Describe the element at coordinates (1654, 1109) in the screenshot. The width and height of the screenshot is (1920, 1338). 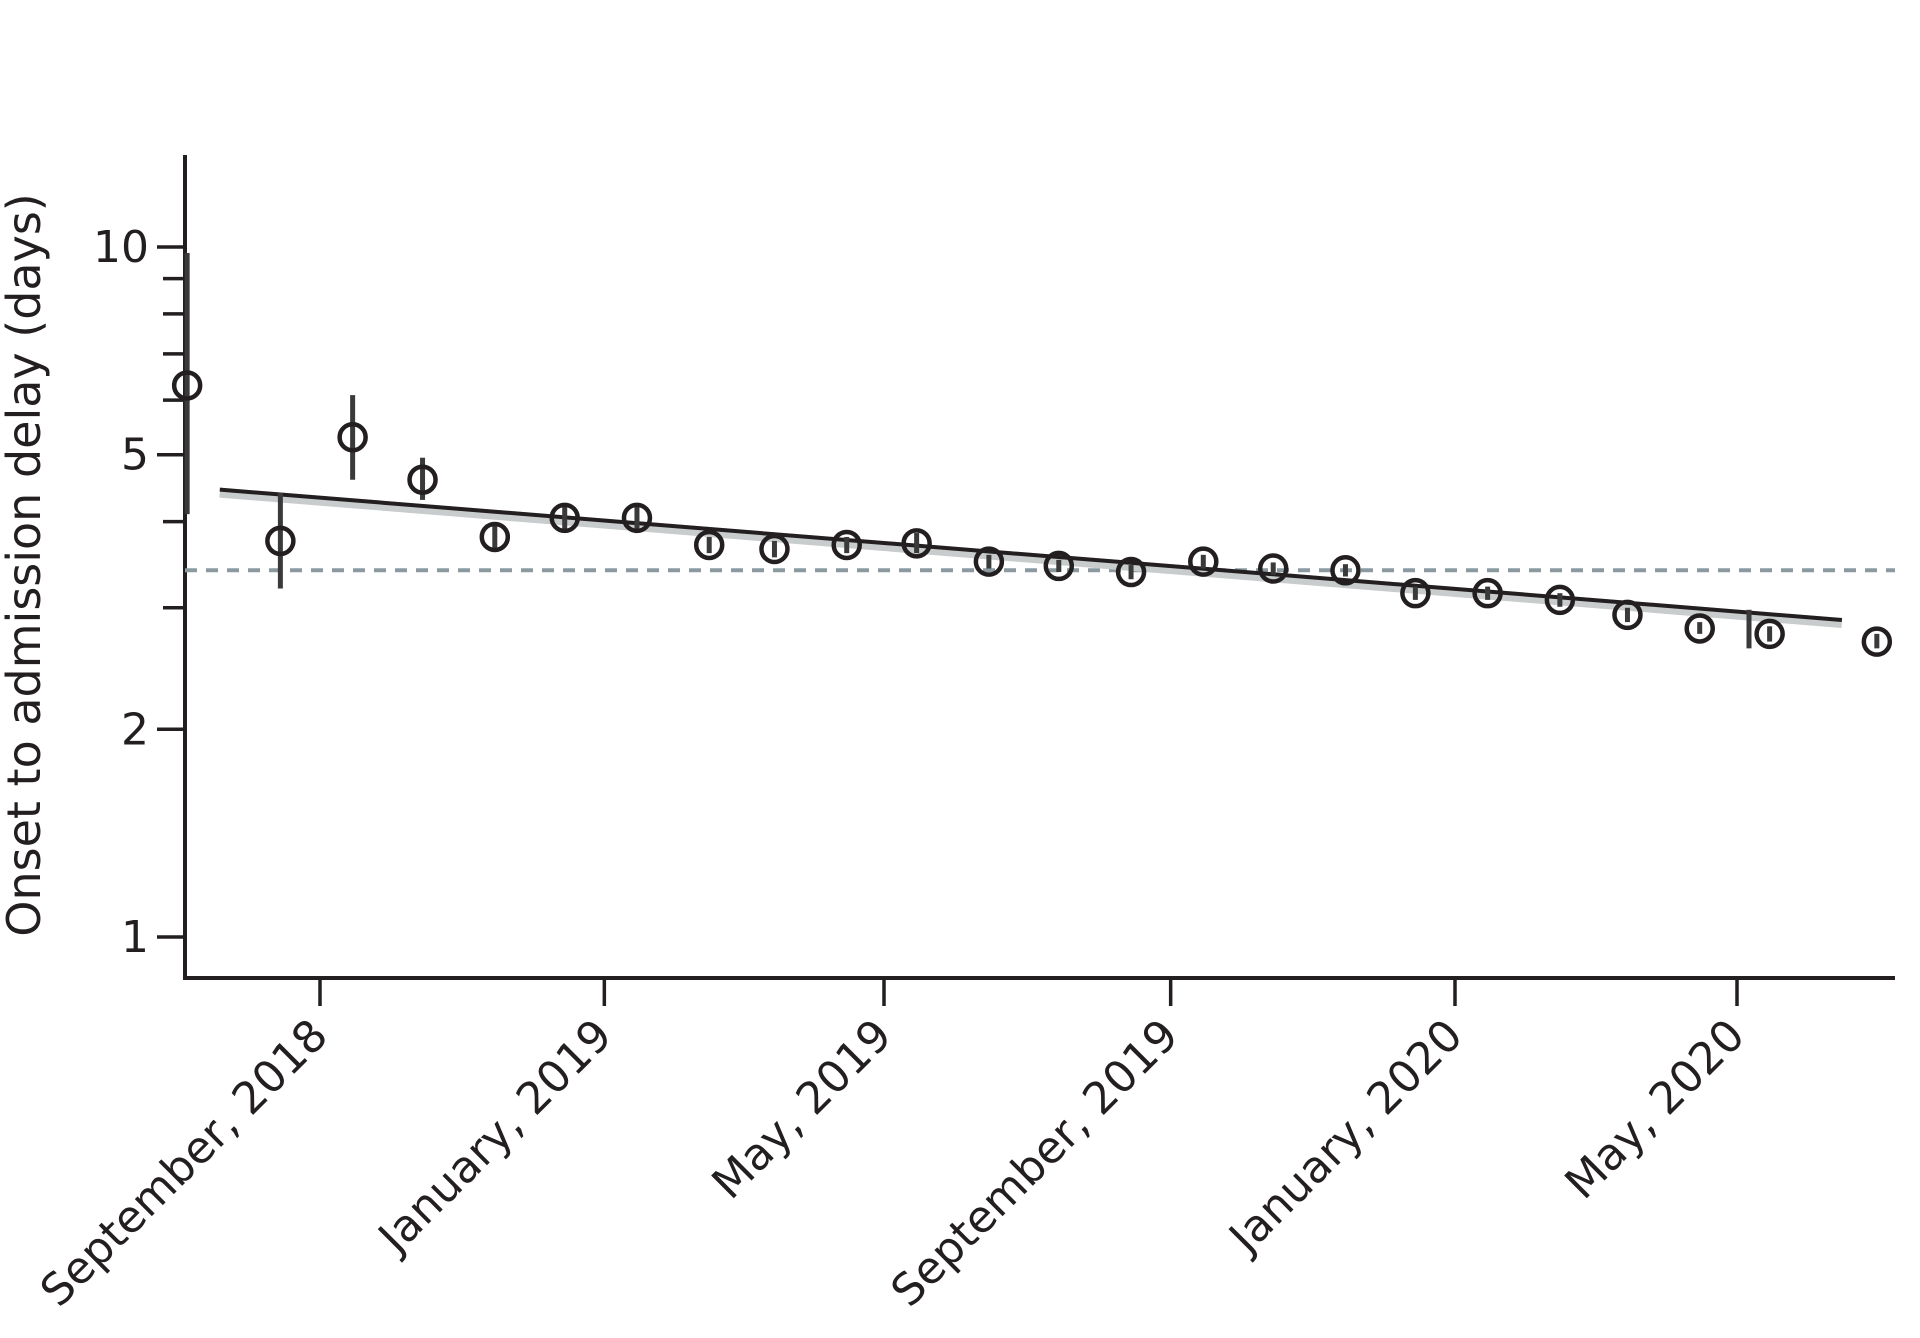
I see `x-tick-label: May, 2020` at that location.